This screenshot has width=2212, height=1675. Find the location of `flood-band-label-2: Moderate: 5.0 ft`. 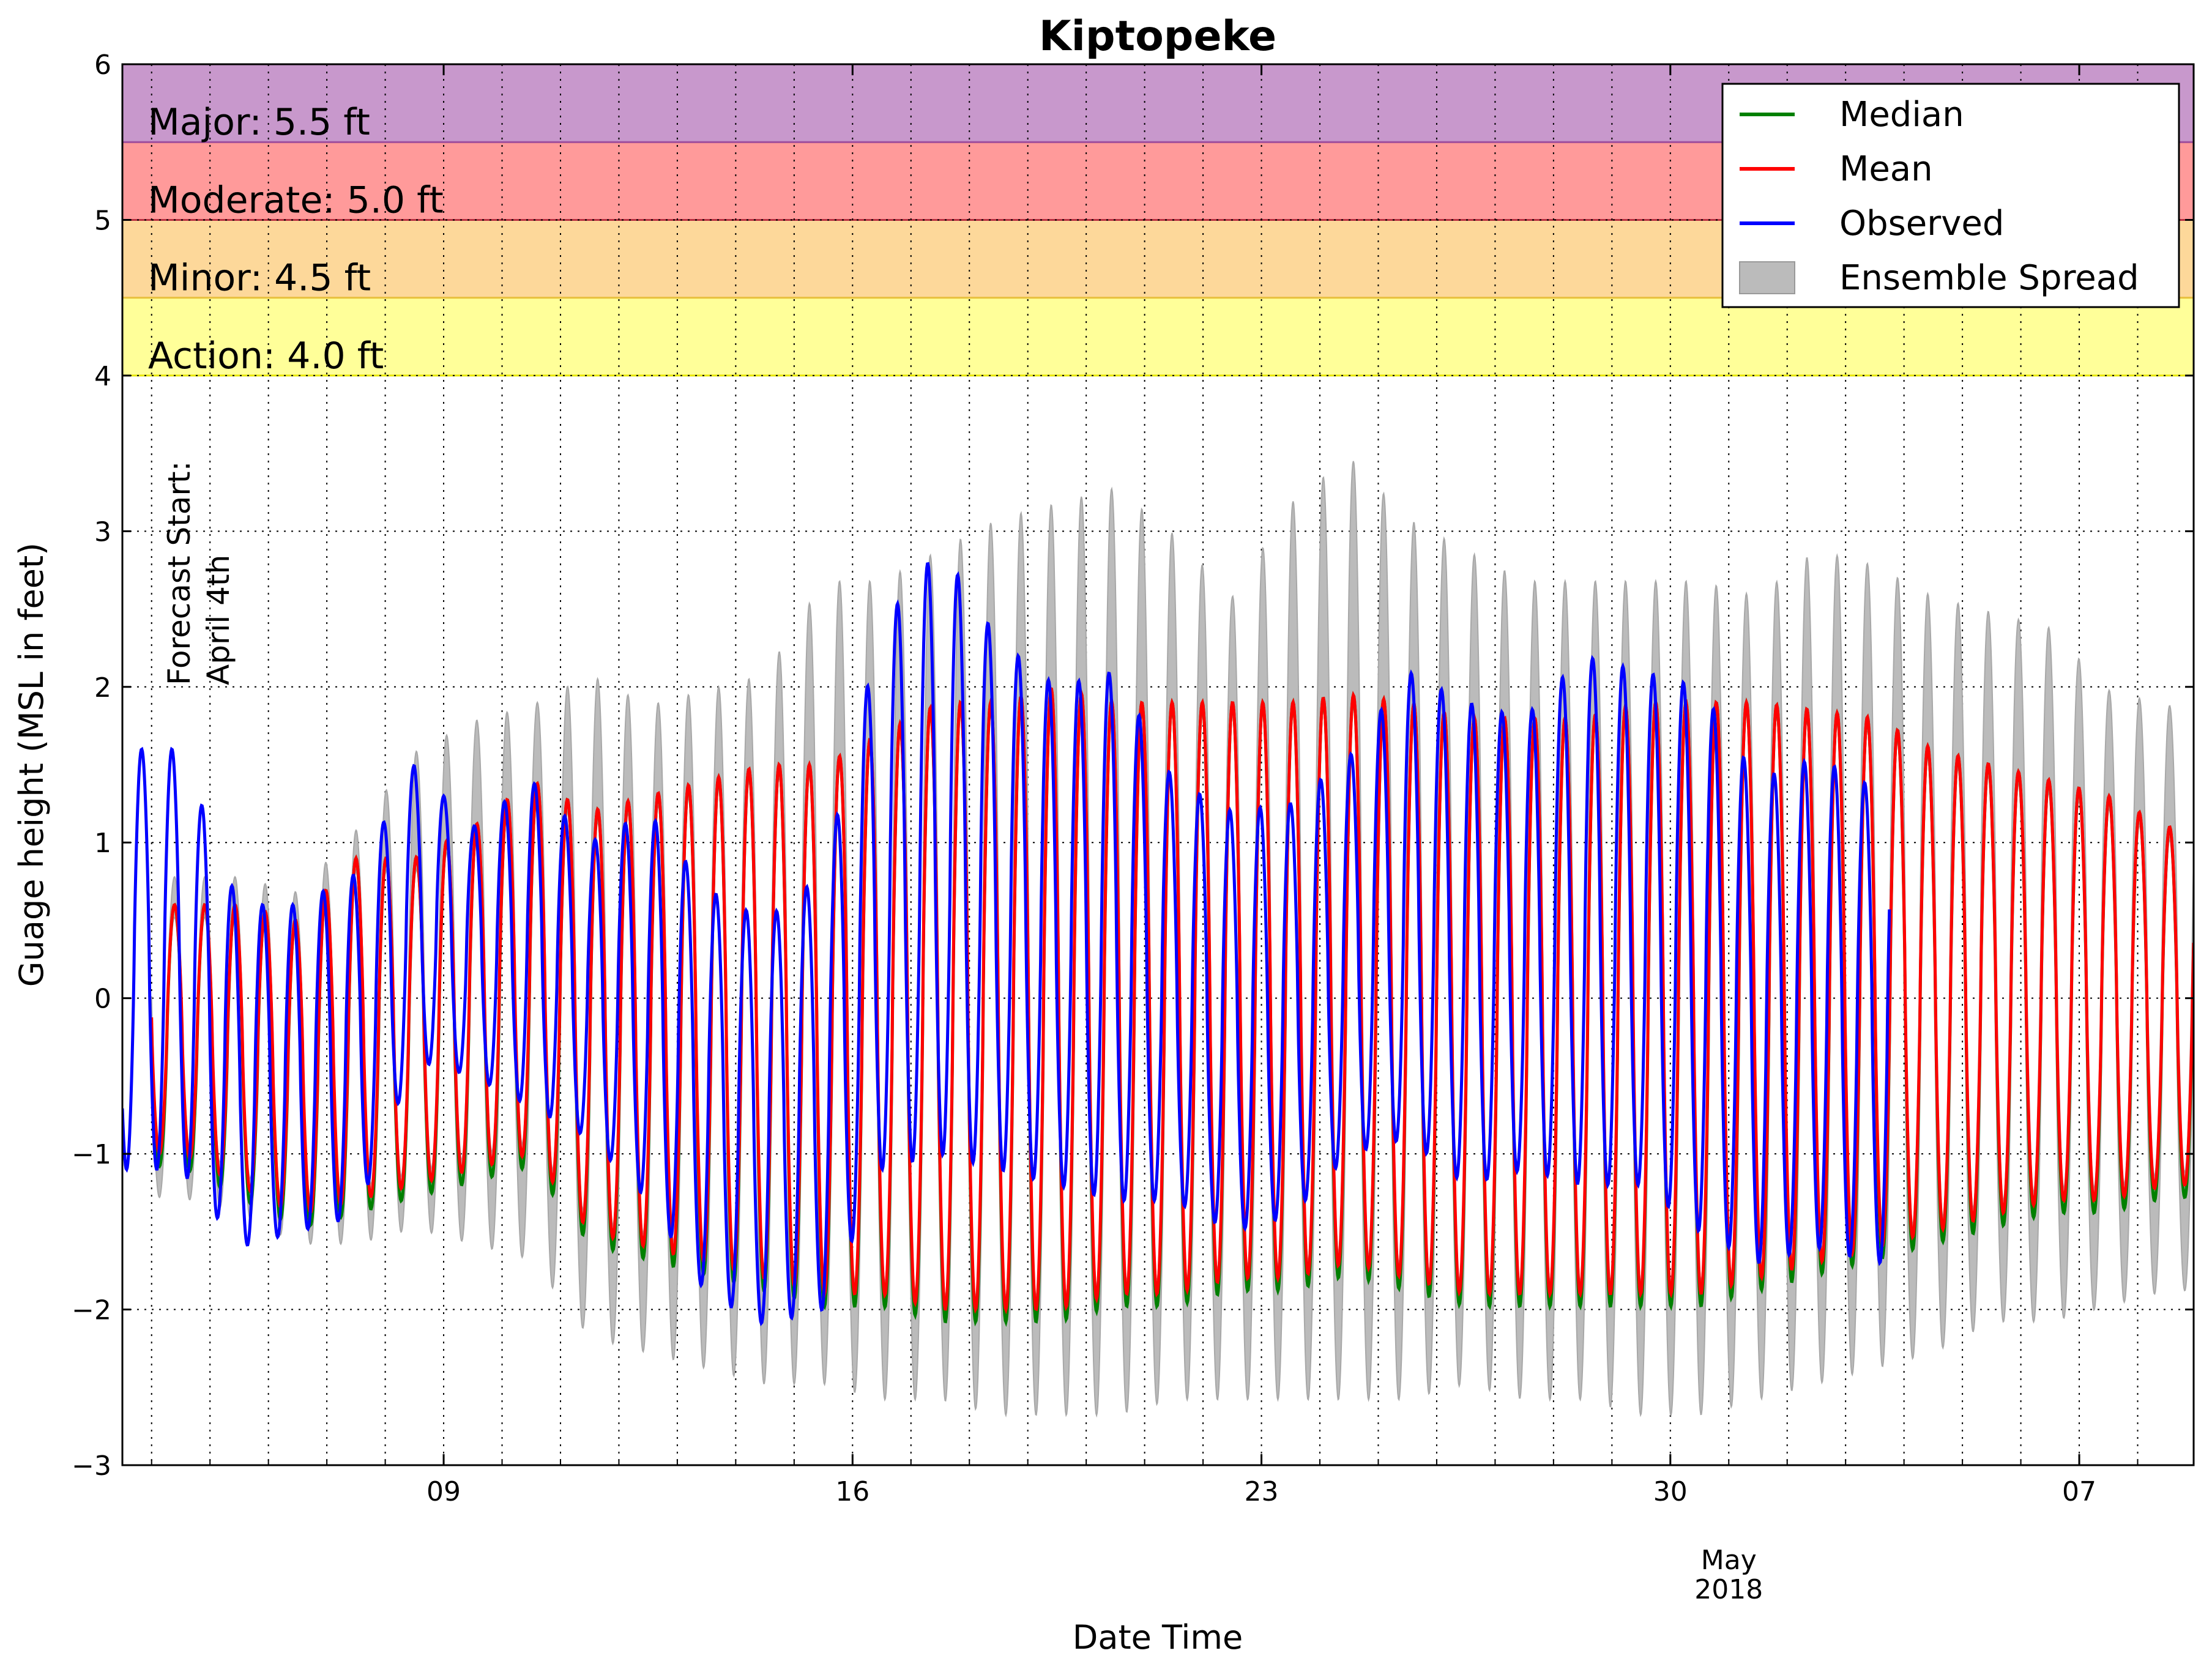

flood-band-label-2: Moderate: 5.0 ft is located at coordinates (296, 200).